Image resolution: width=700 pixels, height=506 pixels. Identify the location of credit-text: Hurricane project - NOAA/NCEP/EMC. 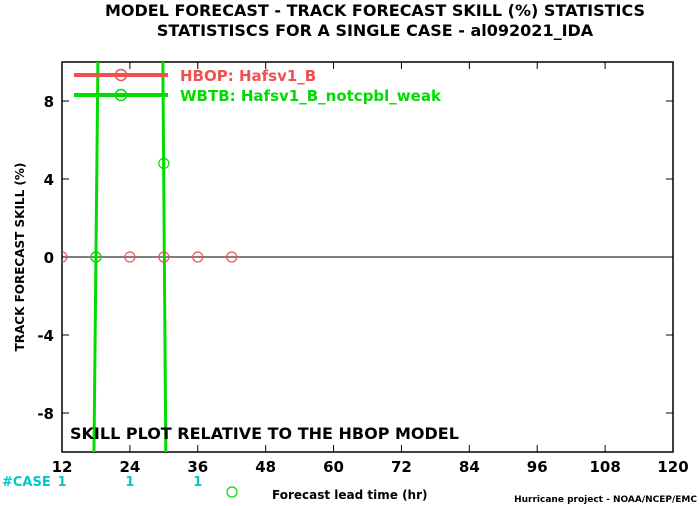
(605, 500).